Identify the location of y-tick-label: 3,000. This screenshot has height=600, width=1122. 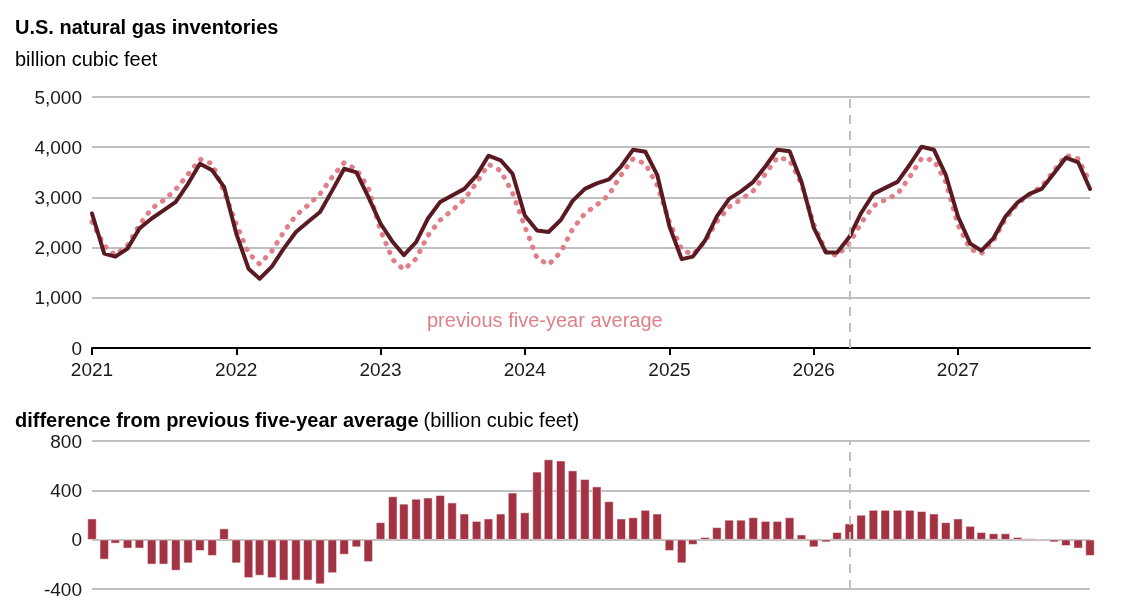
(58, 197).